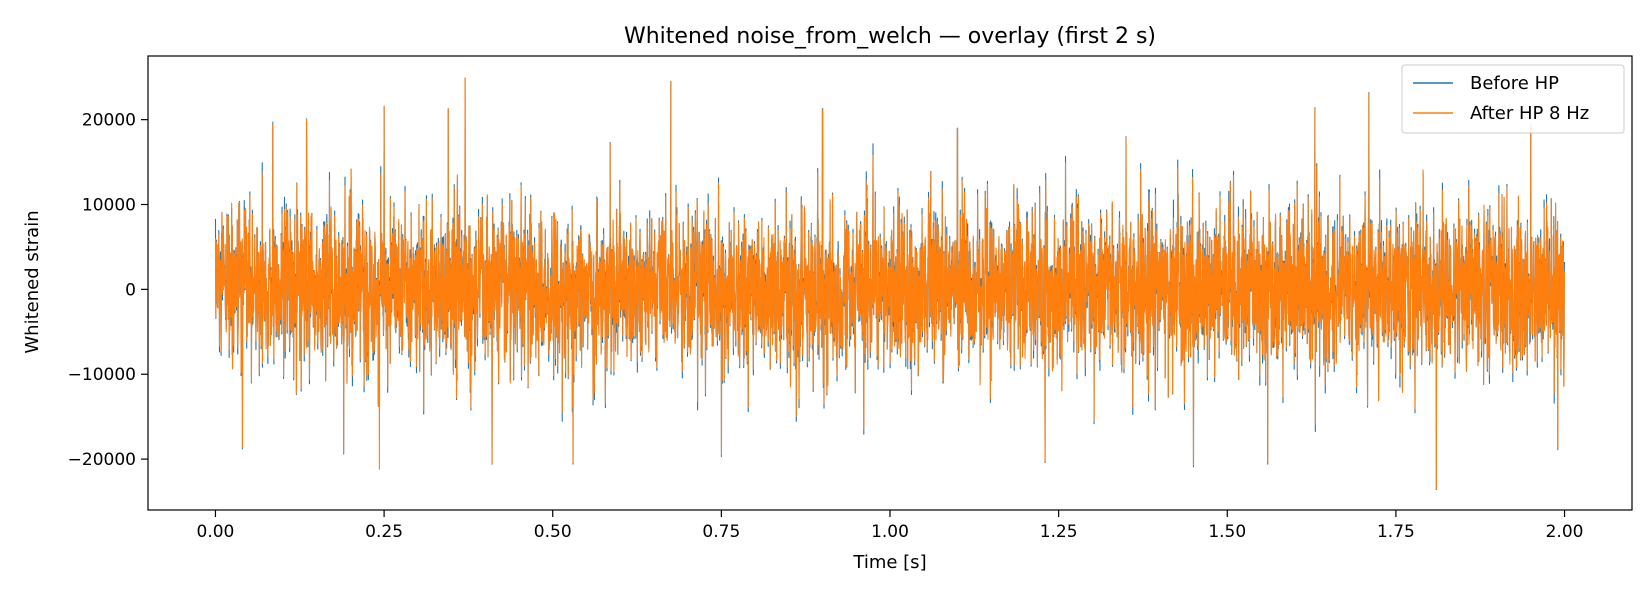 The height and width of the screenshot is (600, 1650). I want to click on x-tick-label: 1.50, so click(1227, 532).